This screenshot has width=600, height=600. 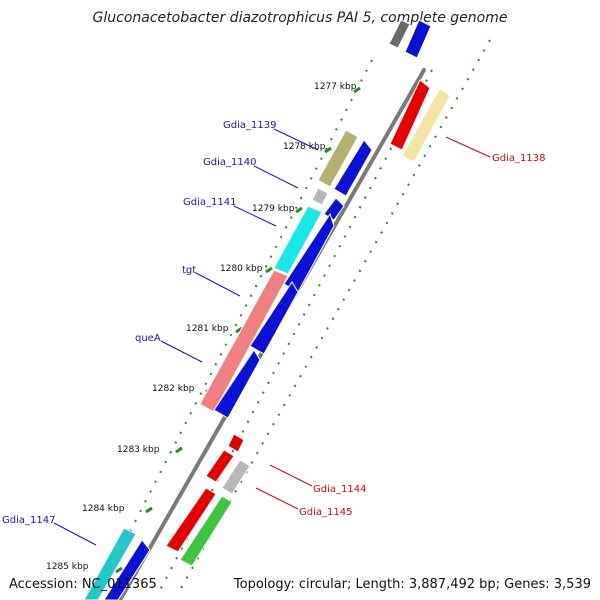 What do you see at coordinates (207, 329) in the screenshot?
I see `kbp-label-1281: 1281 kbp` at bounding box center [207, 329].